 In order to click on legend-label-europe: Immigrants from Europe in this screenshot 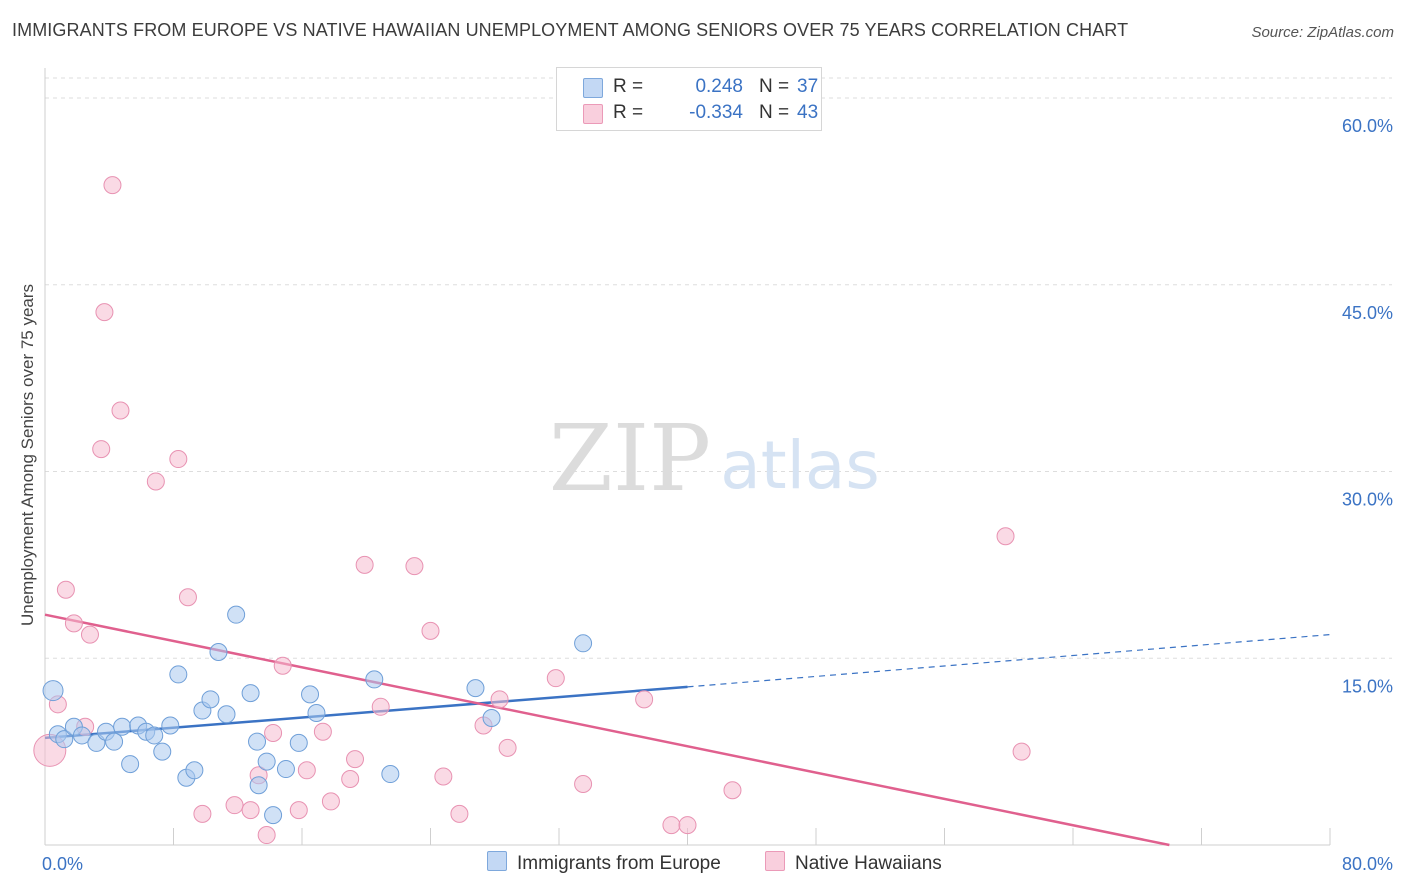, I will do `click(619, 863)`.